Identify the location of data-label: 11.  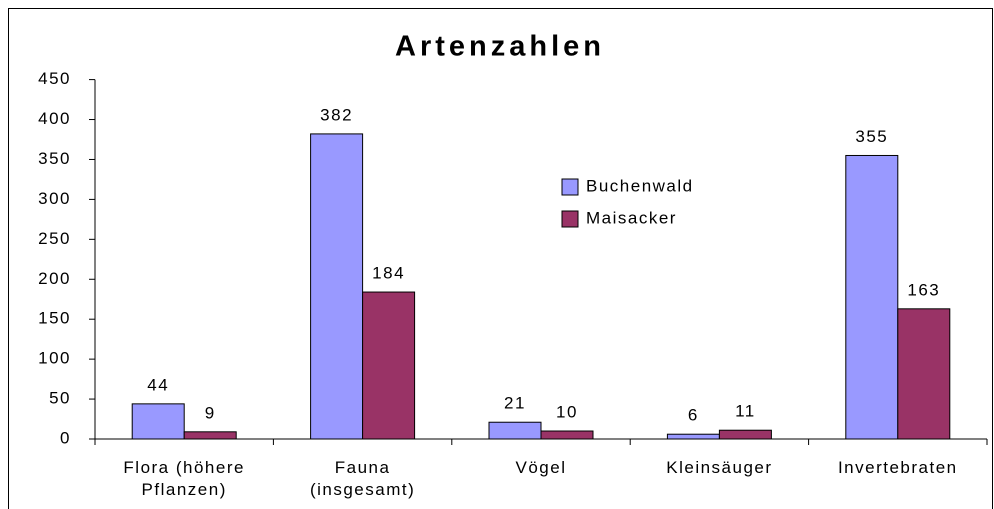
(745, 411).